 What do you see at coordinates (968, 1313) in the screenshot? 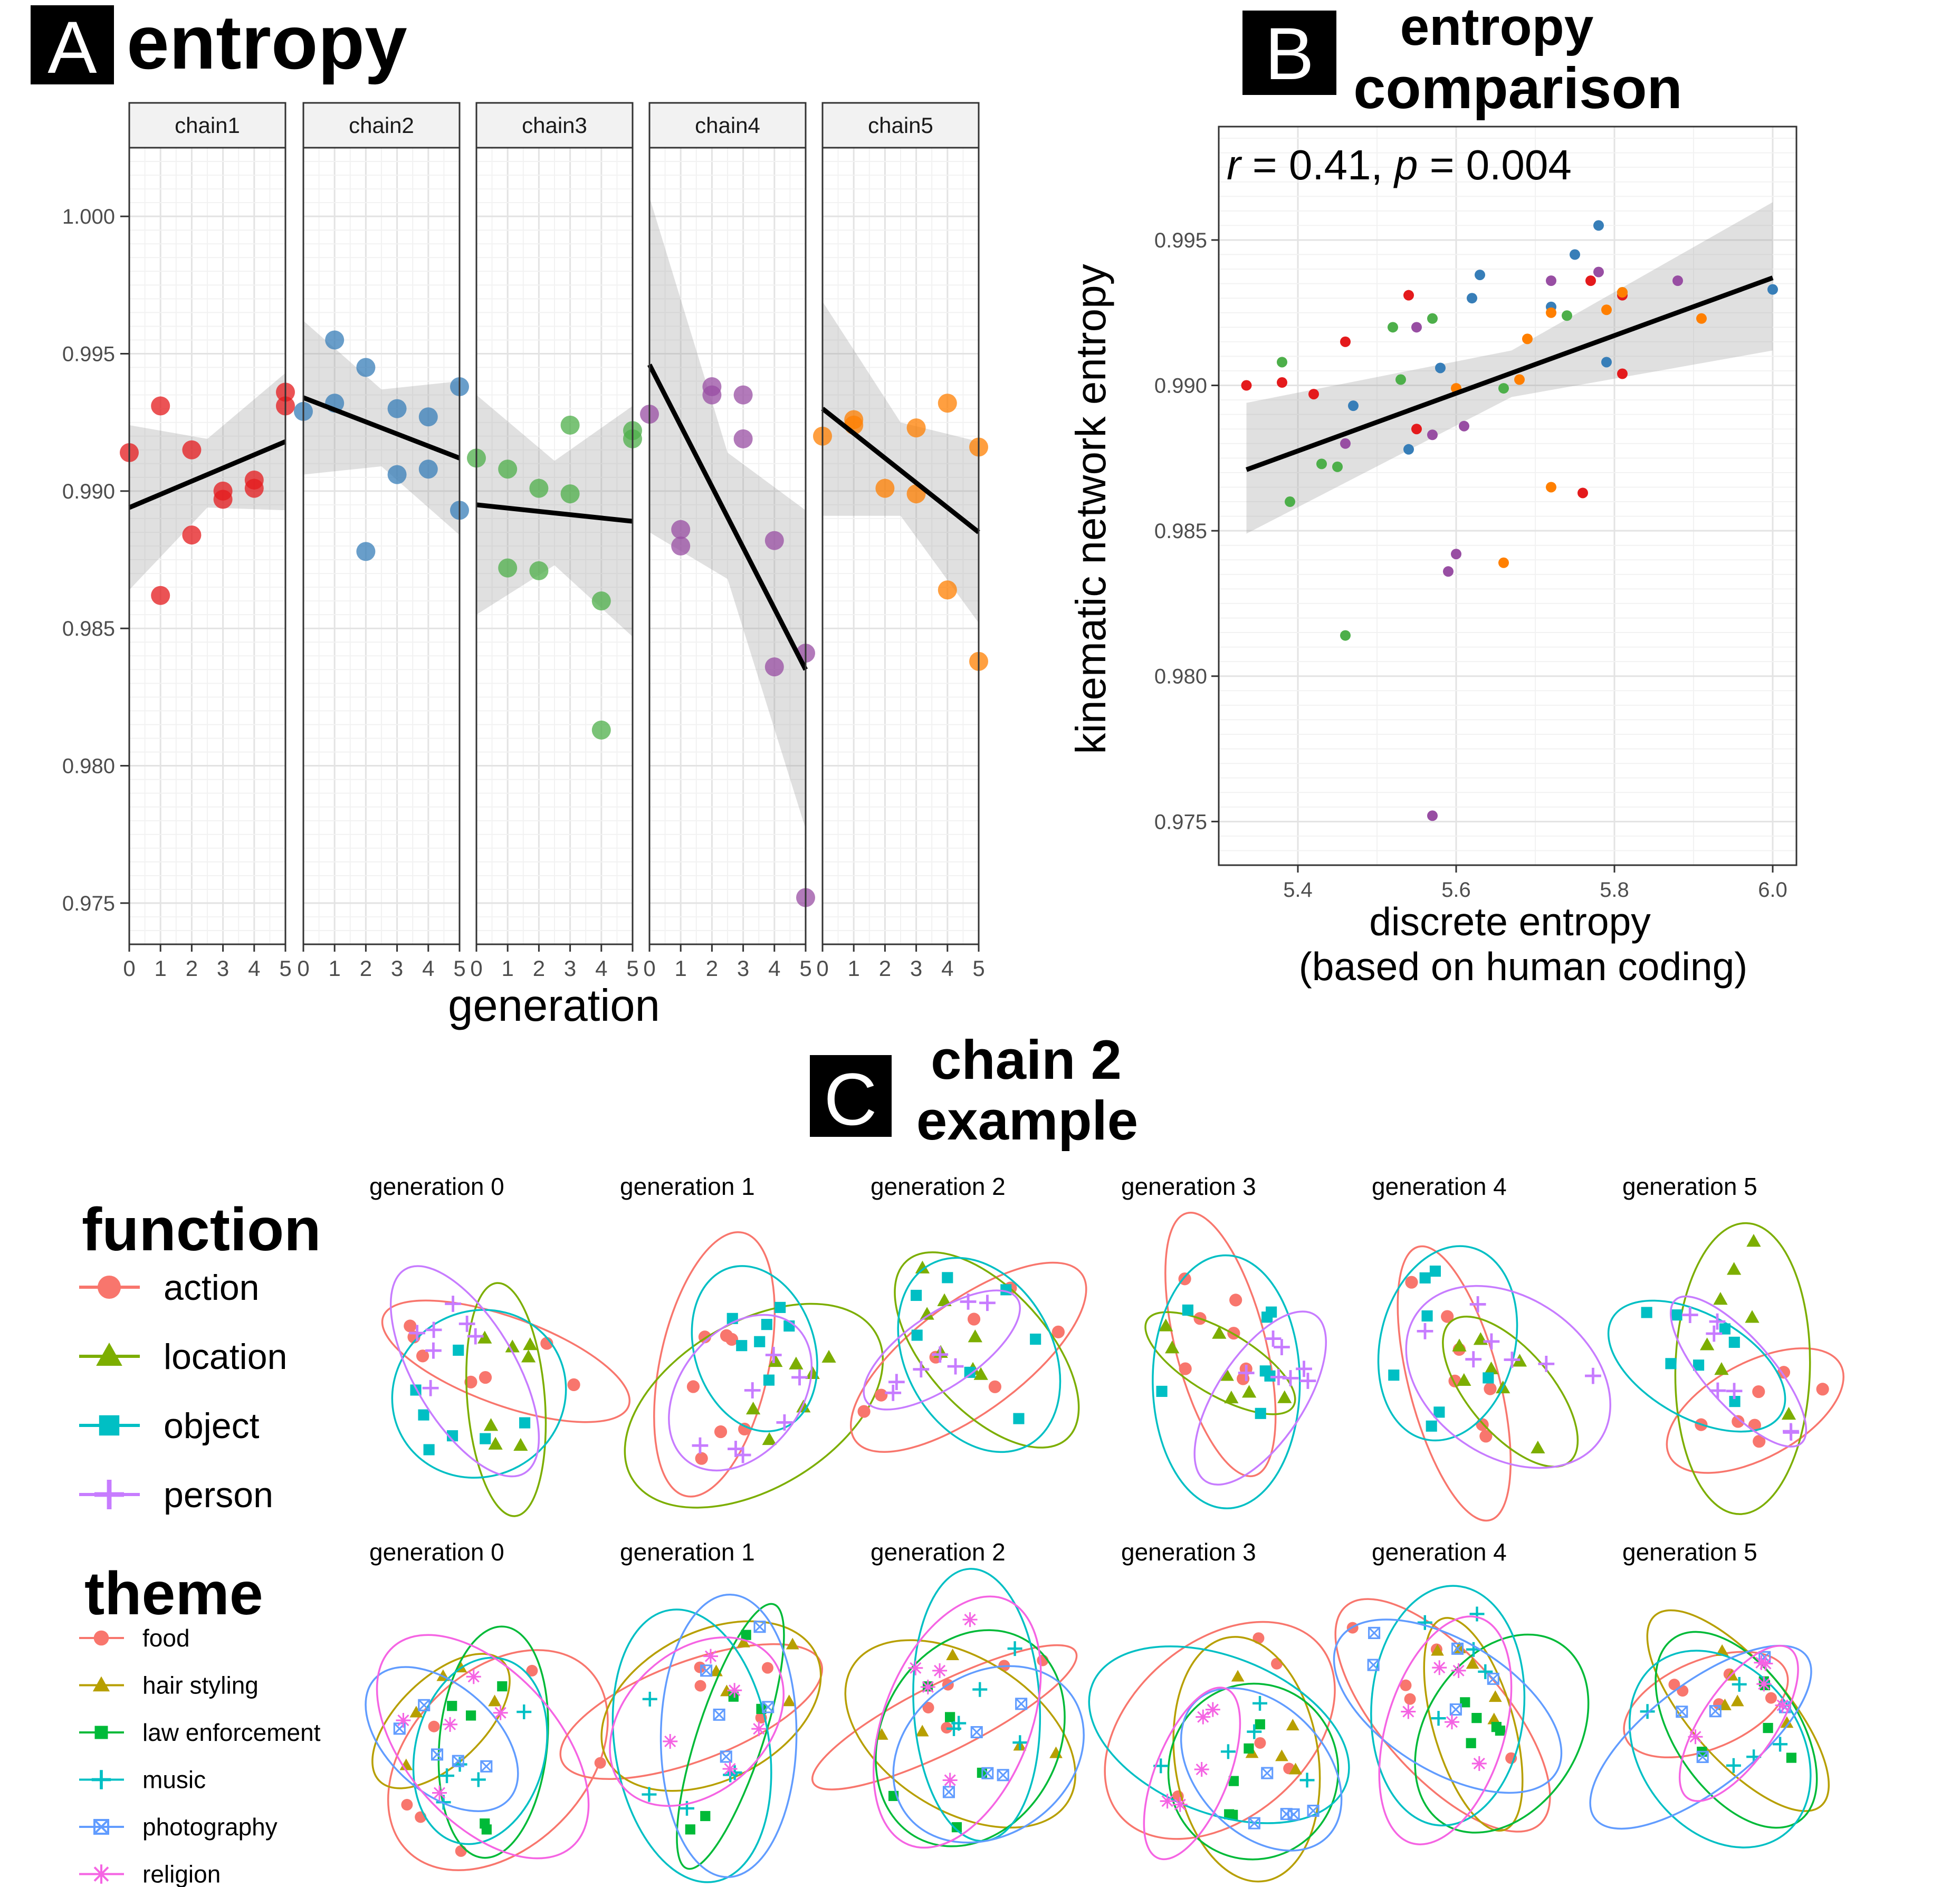
I see `example-r0-g2: generation 2` at bounding box center [968, 1313].